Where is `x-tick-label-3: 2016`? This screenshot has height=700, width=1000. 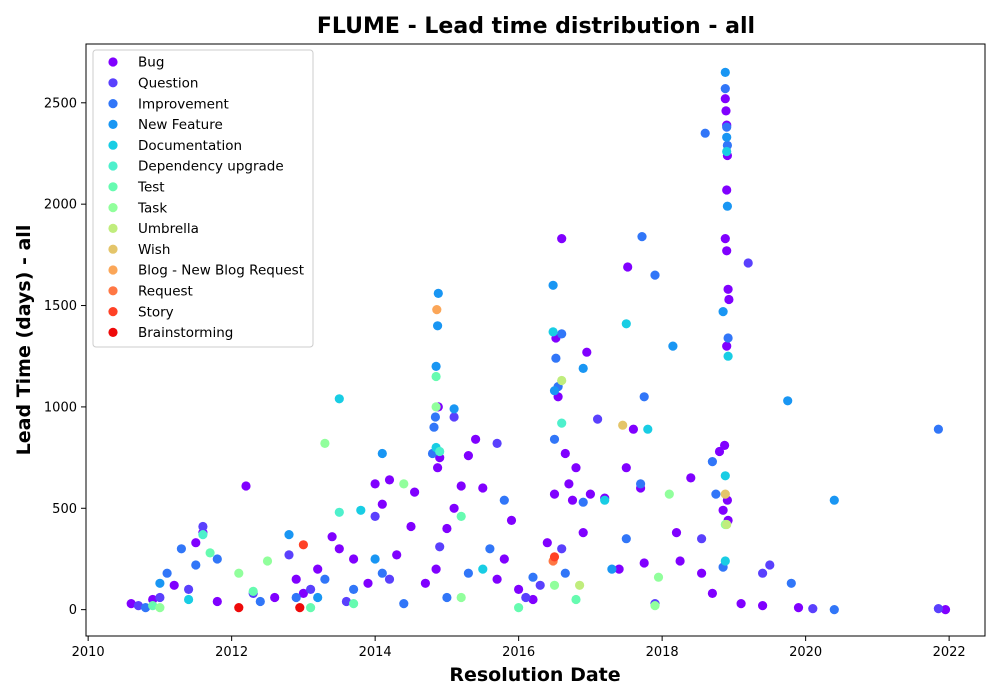
x-tick-label-3: 2016 is located at coordinates (518, 652).